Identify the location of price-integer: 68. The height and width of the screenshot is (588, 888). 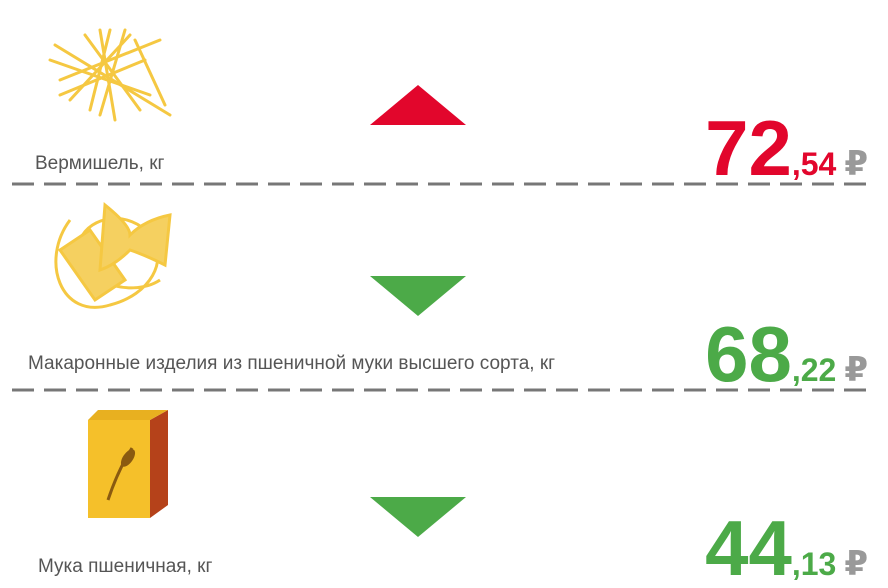
(748, 354).